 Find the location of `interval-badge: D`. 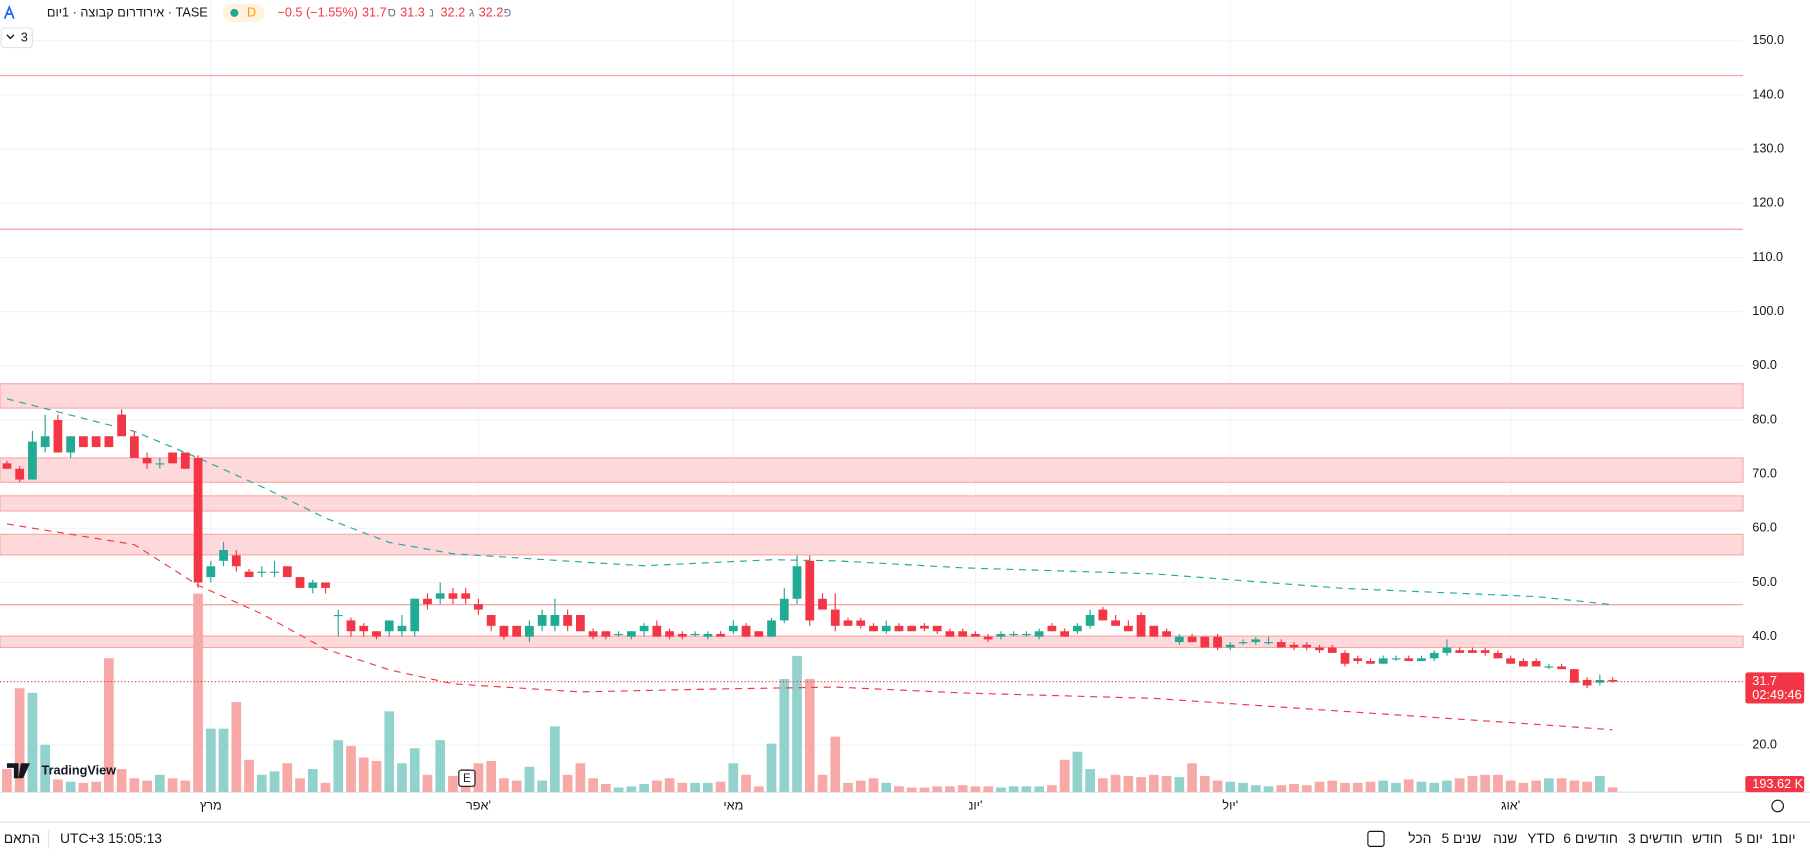

interval-badge: D is located at coordinates (251, 12).